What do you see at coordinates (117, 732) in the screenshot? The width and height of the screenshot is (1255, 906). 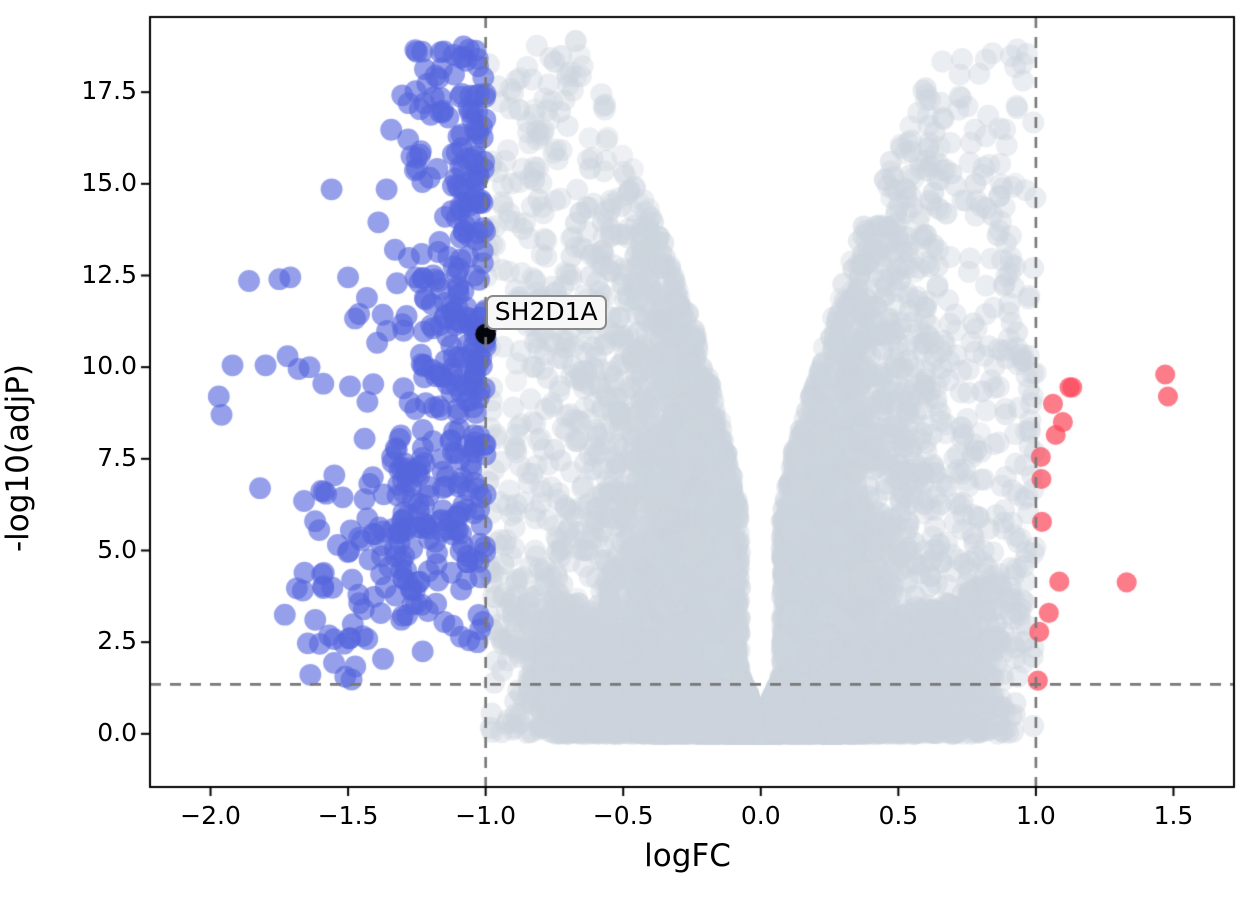 I see `y-tick-label: 0.0` at bounding box center [117, 732].